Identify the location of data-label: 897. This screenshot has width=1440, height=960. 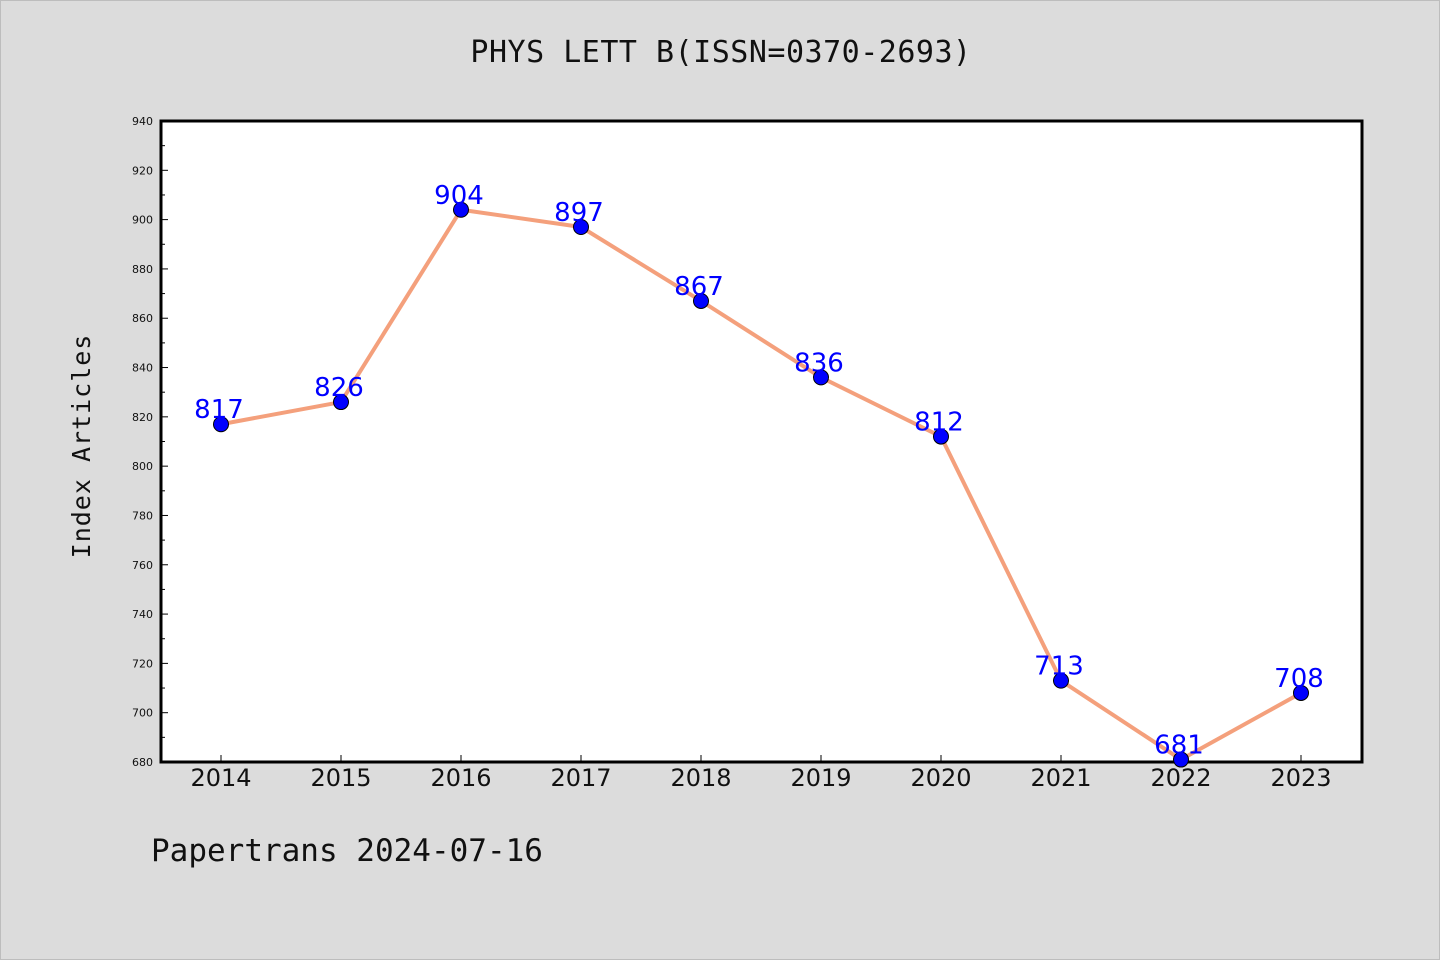
(579, 213).